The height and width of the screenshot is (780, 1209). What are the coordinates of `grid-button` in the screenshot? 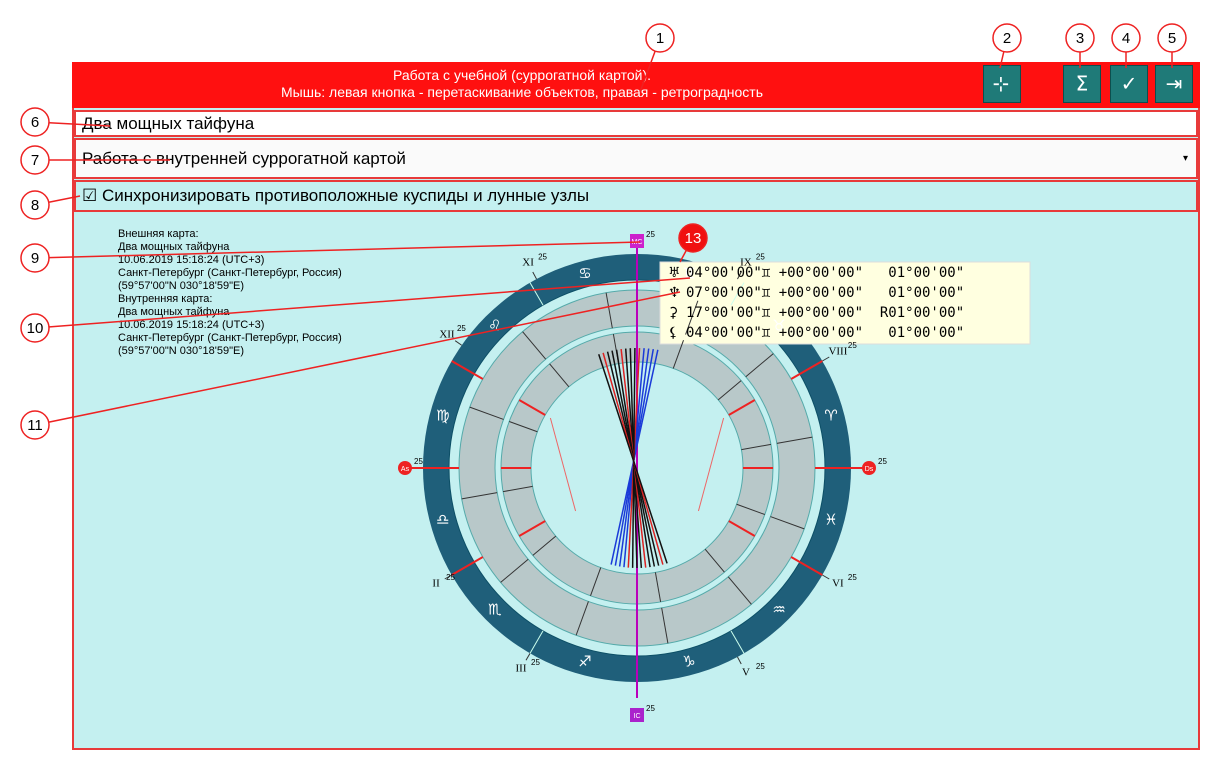 It's located at (1002, 84).